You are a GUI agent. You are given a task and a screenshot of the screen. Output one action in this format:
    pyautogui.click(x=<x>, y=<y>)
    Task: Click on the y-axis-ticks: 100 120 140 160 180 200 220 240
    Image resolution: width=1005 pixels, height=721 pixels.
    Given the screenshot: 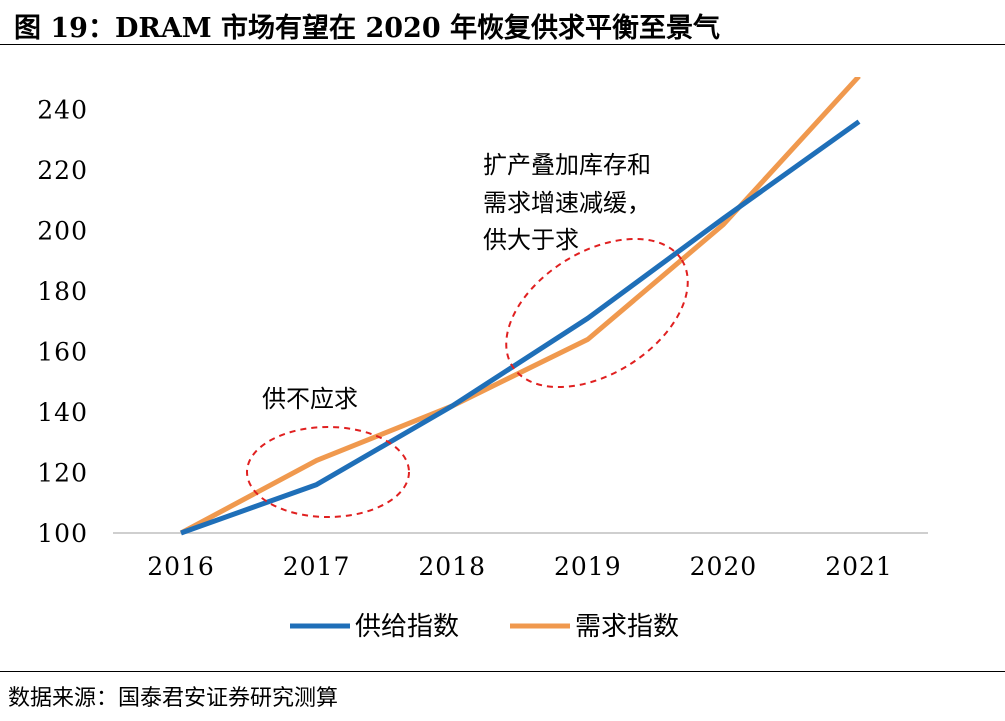 What is the action you would take?
    pyautogui.click(x=62, y=322)
    